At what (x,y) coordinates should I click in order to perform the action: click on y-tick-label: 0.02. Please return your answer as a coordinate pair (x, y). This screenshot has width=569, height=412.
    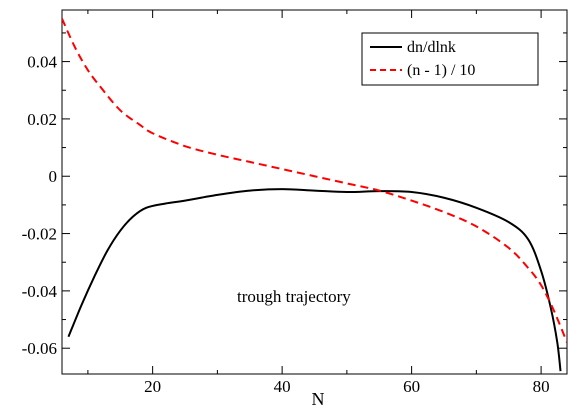
    Looking at the image, I should click on (42, 119).